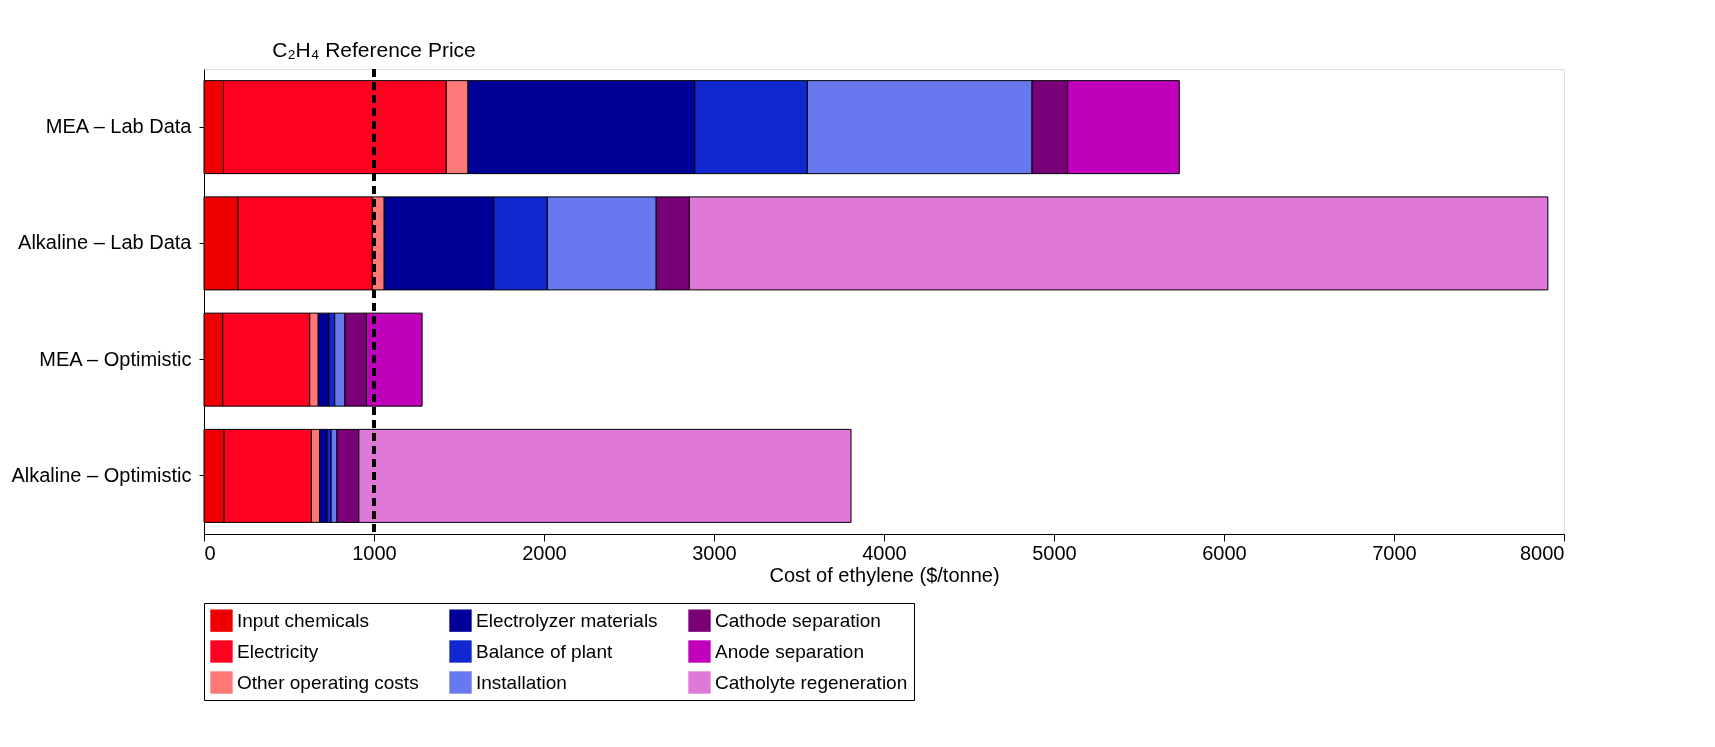 Image resolution: width=1715 pixels, height=747 pixels. I want to click on y-tick-label: MEA – Optimistic, so click(115, 358).